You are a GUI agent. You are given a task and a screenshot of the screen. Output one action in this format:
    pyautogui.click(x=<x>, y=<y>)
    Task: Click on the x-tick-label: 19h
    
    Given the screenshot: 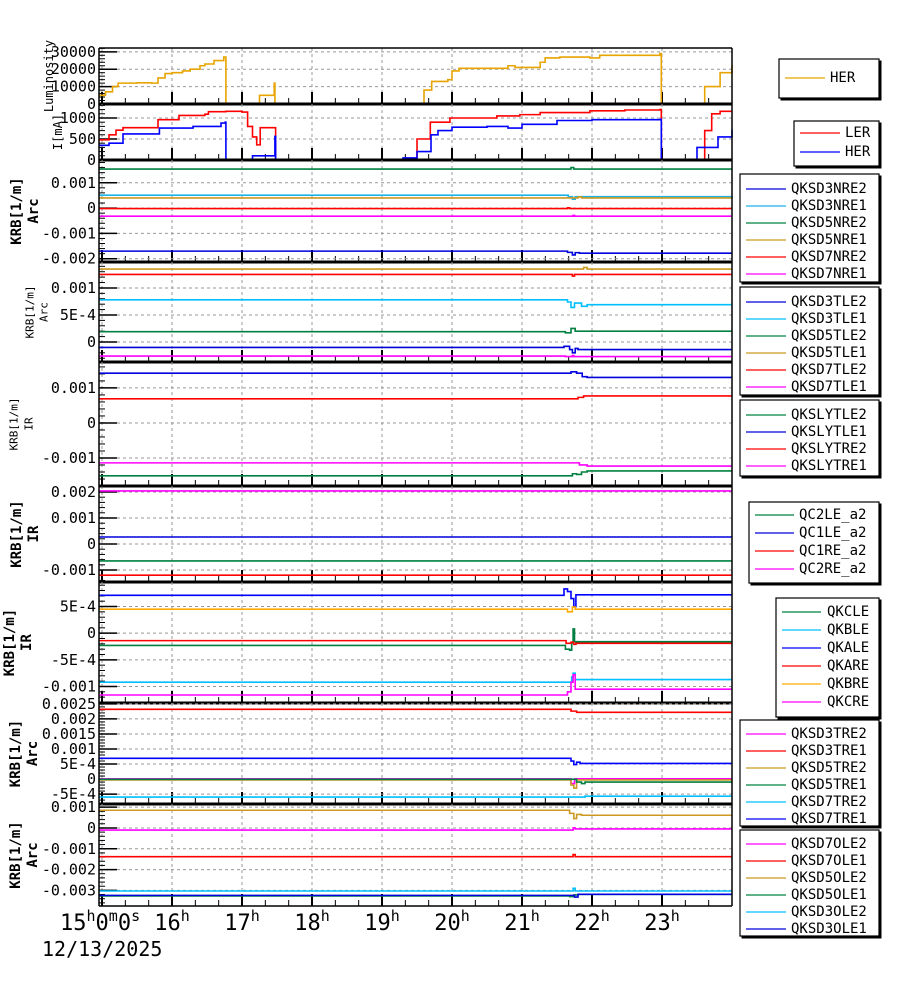 What is the action you would take?
    pyautogui.click(x=382, y=921)
    